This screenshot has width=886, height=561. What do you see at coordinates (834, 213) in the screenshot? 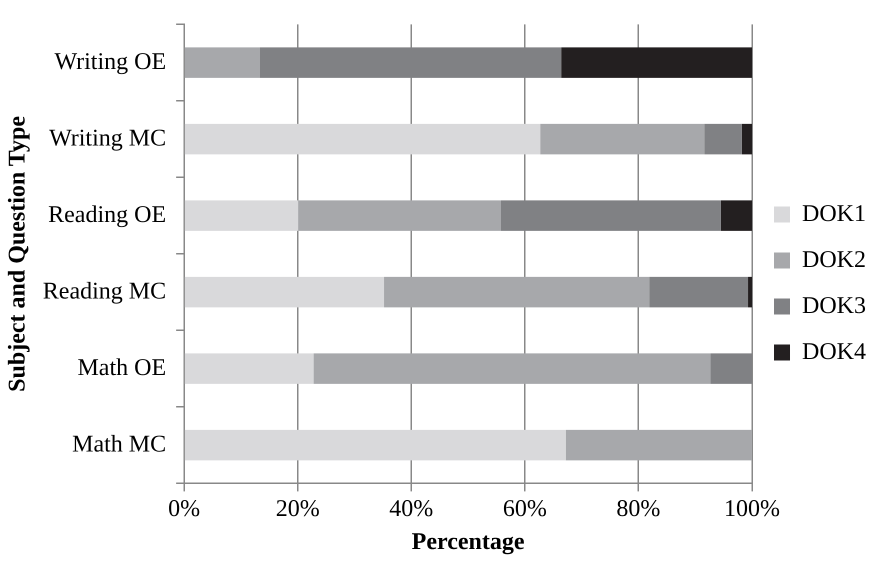
I see `legend-label: DOK1` at bounding box center [834, 213].